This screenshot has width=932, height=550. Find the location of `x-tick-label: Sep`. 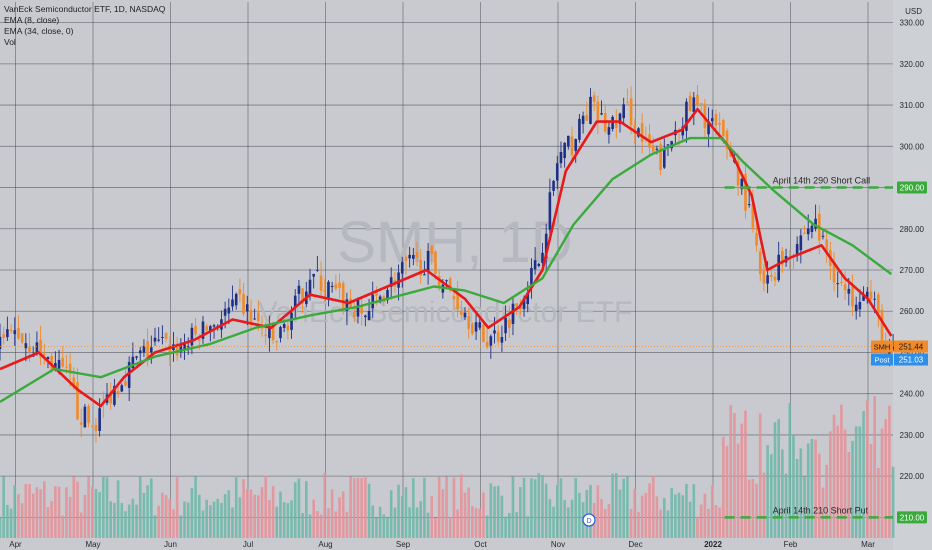

x-tick-label: Sep is located at coordinates (403, 544).